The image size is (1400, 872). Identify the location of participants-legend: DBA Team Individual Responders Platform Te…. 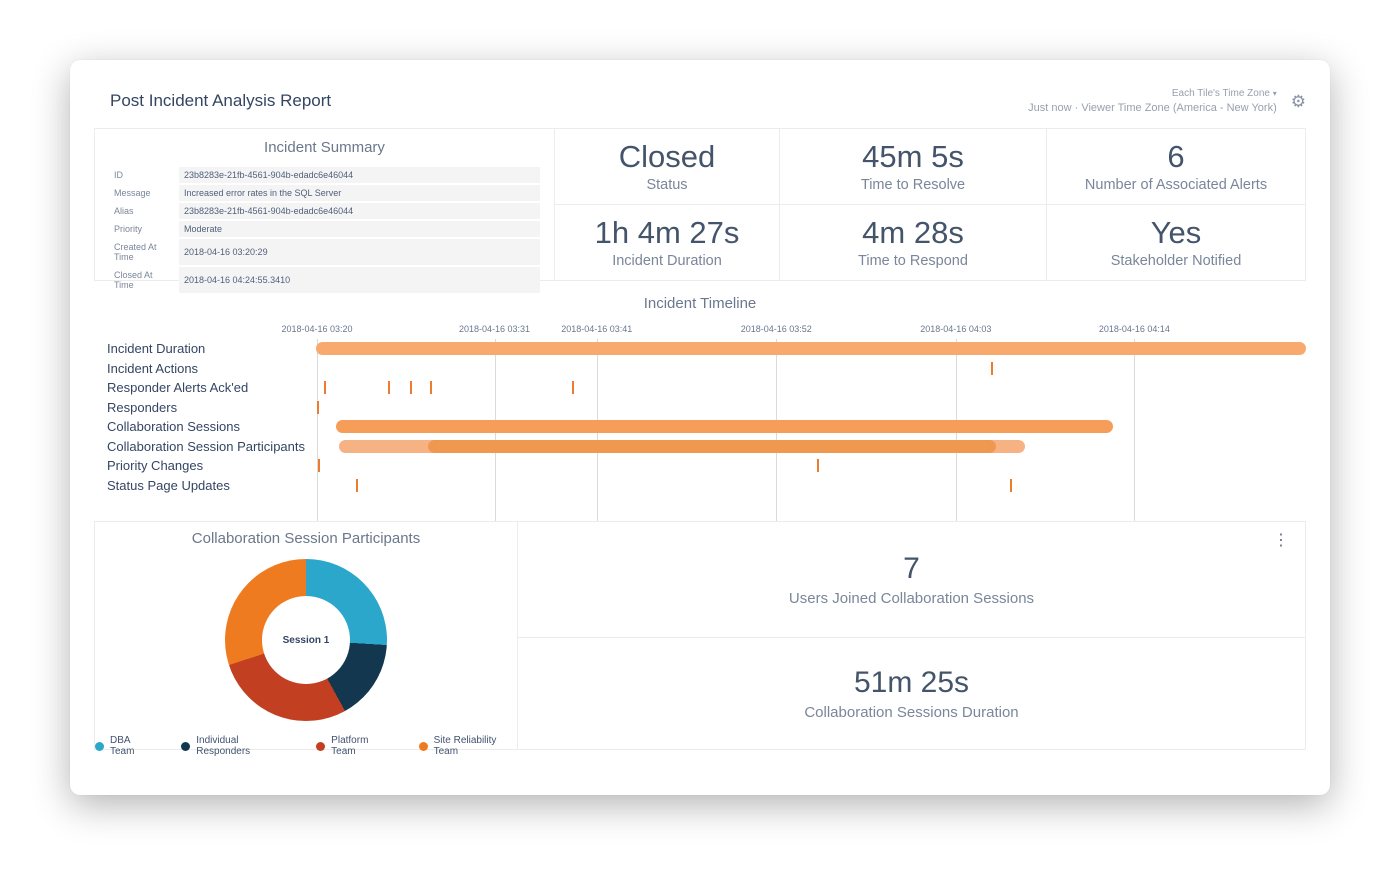
(306, 746).